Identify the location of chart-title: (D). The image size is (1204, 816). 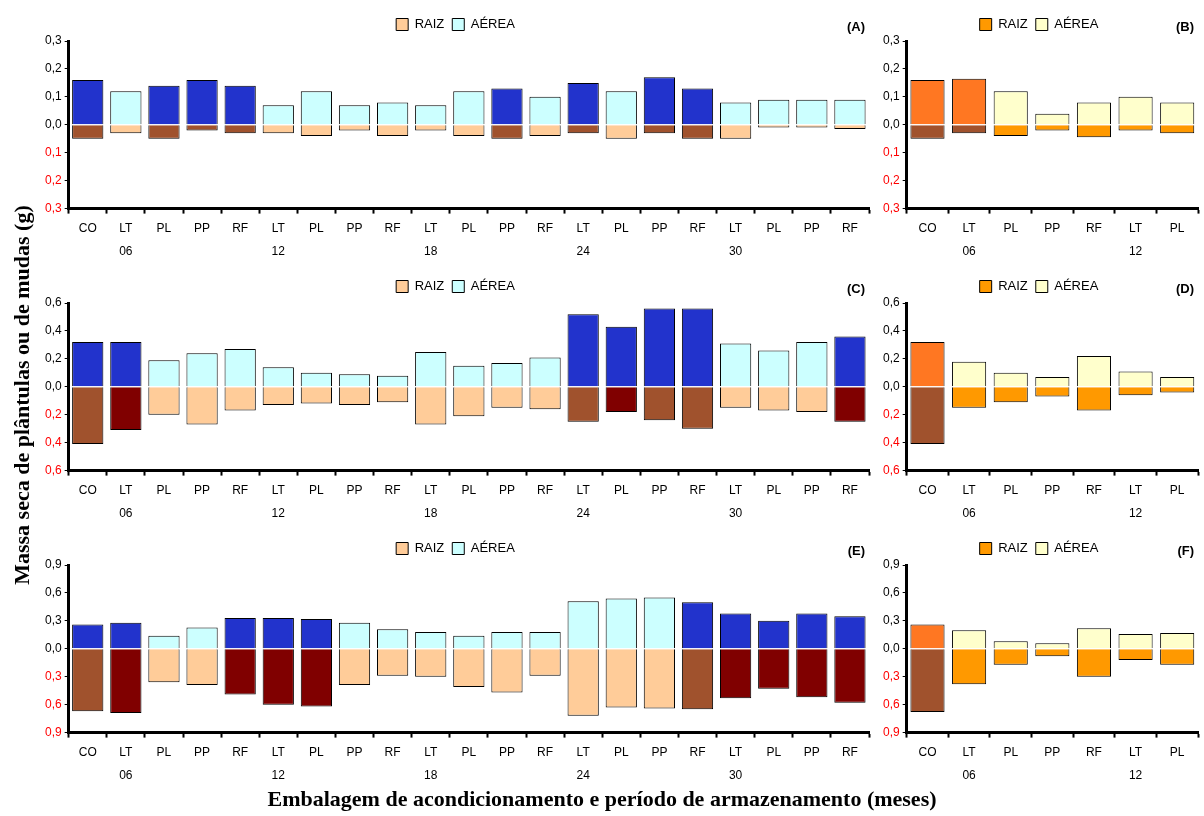
(1184, 289).